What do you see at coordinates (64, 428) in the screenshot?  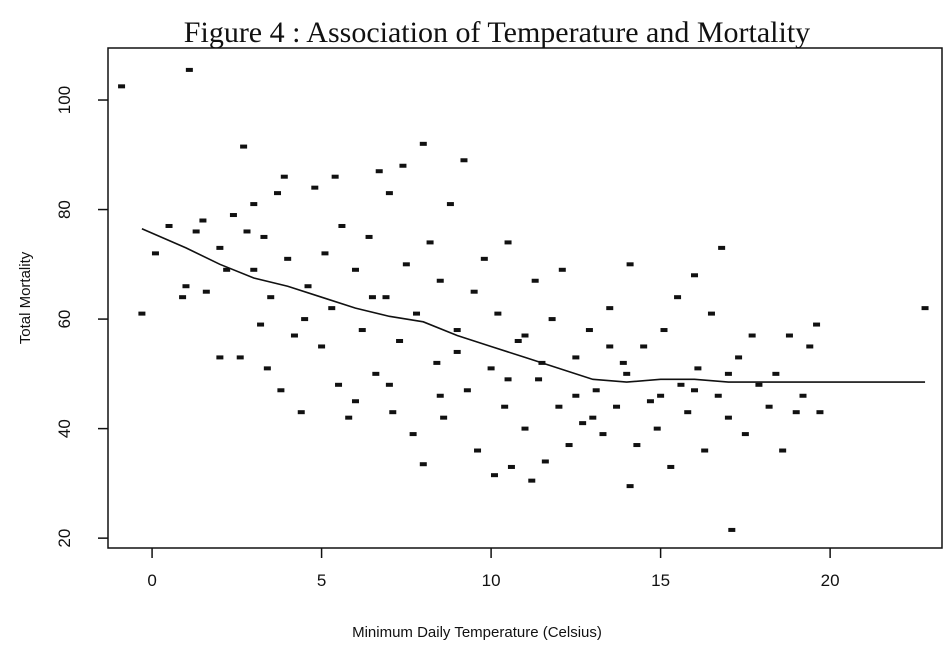 I see `y-tick-label: 40` at bounding box center [64, 428].